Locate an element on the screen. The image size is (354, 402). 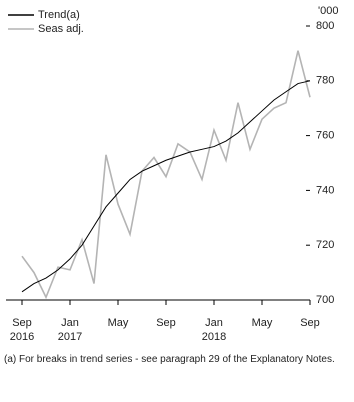
x-tick-label: Sep 2016 is located at coordinates (22, 330).